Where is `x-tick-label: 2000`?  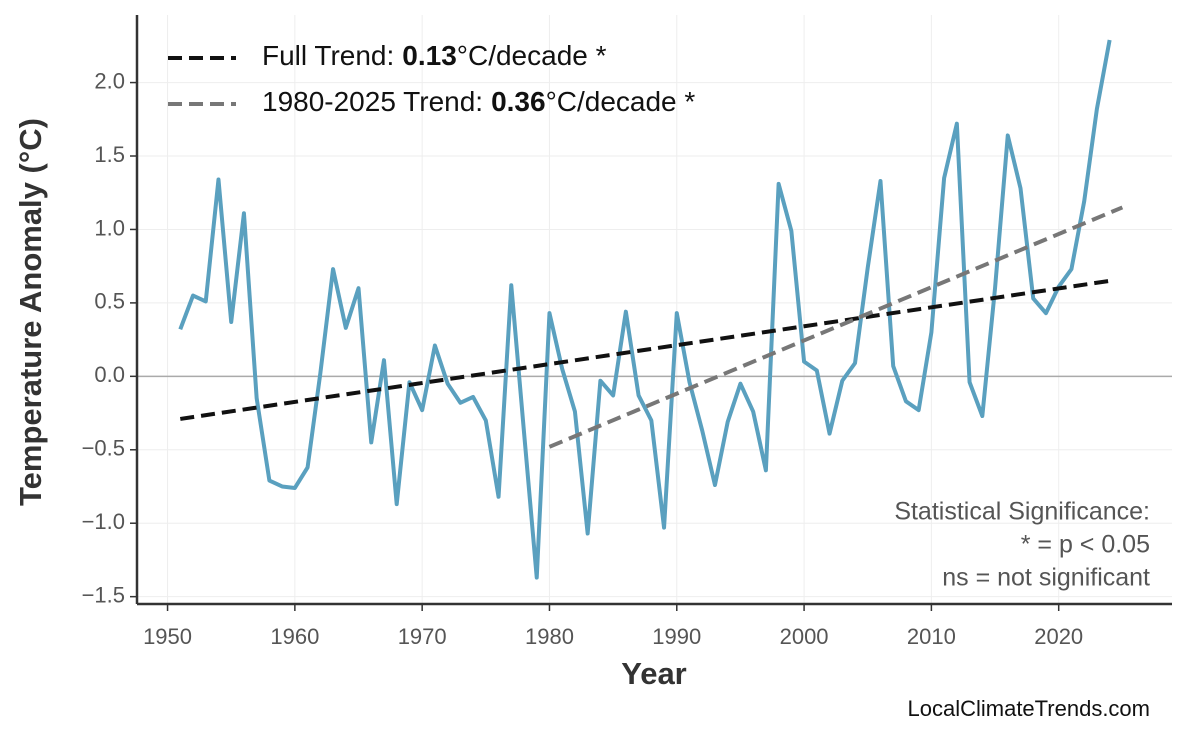 x-tick-label: 2000 is located at coordinates (804, 636).